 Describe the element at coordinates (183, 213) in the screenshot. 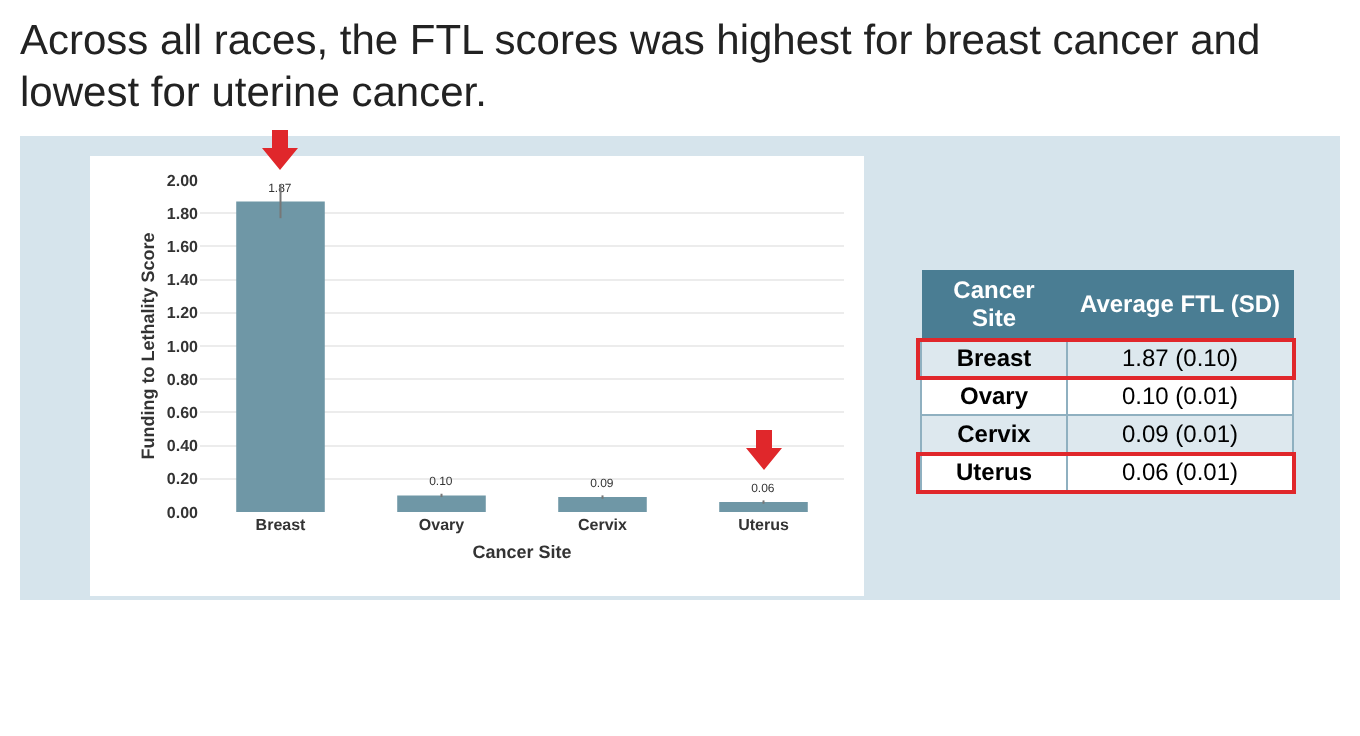

I see `y-tick-label: 1.80` at that location.